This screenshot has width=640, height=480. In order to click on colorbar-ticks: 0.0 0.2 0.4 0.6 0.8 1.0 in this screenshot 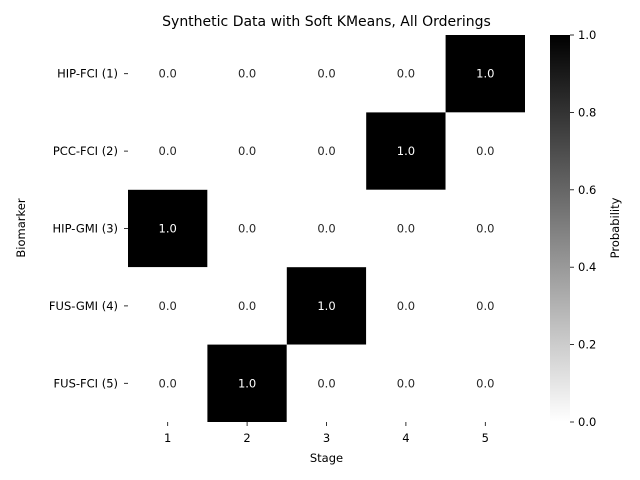, I will do `click(583, 228)`.